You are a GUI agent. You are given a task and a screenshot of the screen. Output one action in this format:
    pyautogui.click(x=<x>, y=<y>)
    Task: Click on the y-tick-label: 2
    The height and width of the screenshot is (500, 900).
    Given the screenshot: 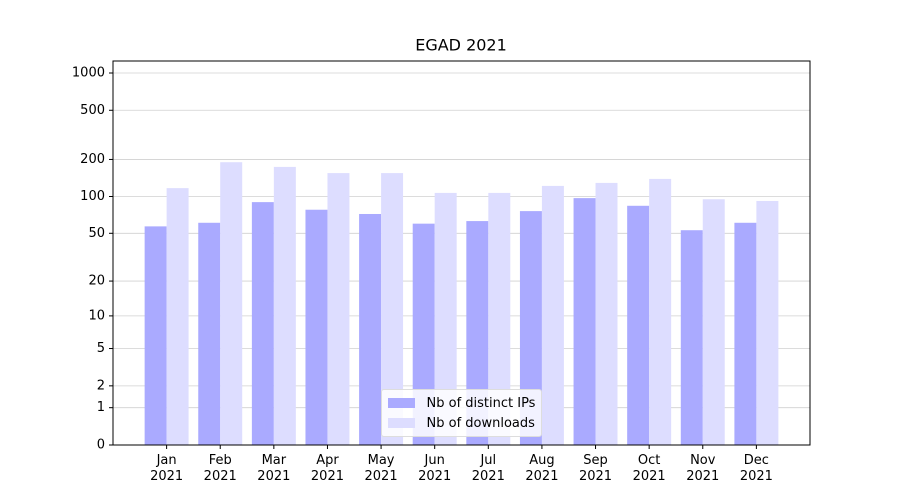 What is the action you would take?
    pyautogui.click(x=101, y=385)
    